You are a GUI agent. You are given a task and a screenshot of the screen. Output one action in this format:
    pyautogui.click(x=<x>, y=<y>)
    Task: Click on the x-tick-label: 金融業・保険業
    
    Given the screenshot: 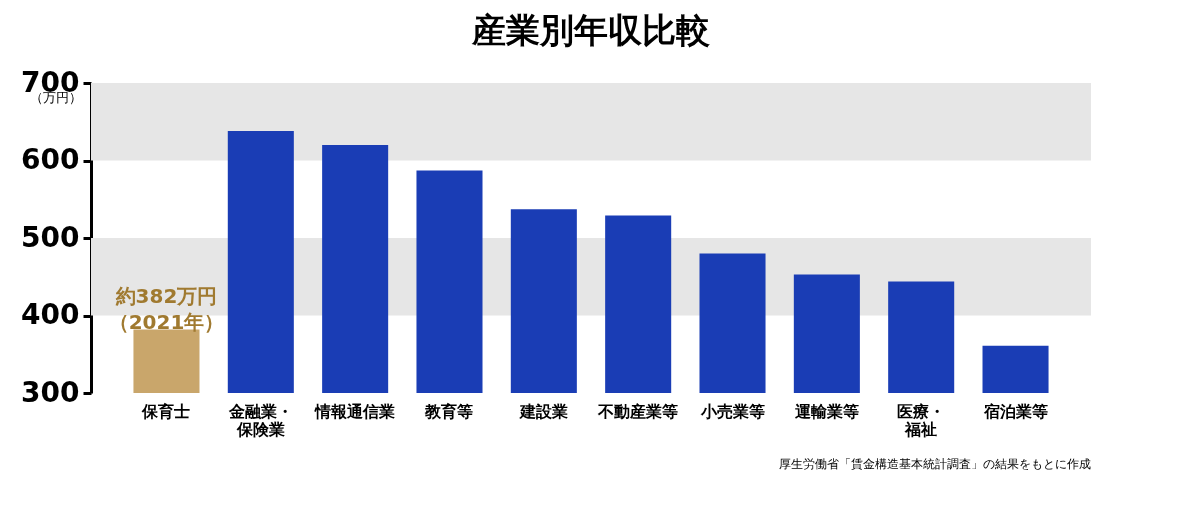 What is the action you would take?
    pyautogui.click(x=260, y=420)
    